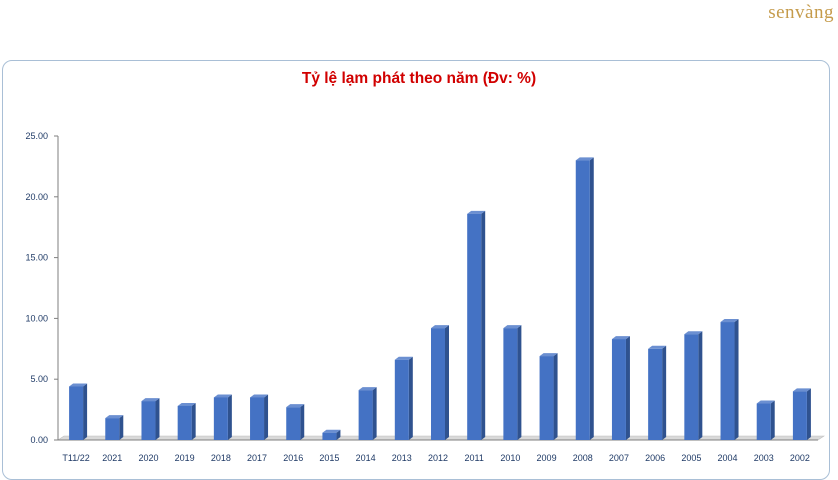 This screenshot has width=838, height=480. Describe the element at coordinates (619, 458) in the screenshot. I see `x-tick-label: 2007` at that location.